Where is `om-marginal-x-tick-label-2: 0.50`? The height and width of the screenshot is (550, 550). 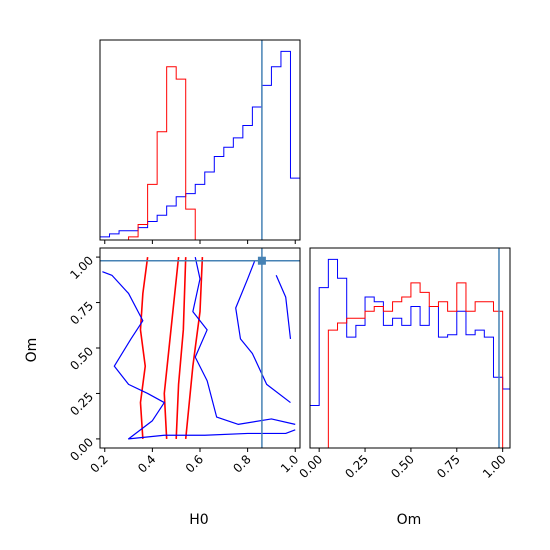 om-marginal-x-tick-label-2: 0.50 is located at coordinates (402, 466).